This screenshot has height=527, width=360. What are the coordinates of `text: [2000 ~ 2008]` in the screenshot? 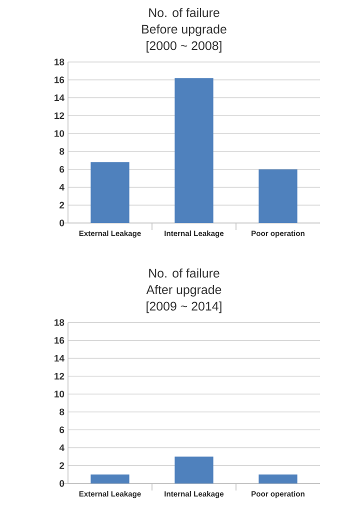 It's located at (184, 46).